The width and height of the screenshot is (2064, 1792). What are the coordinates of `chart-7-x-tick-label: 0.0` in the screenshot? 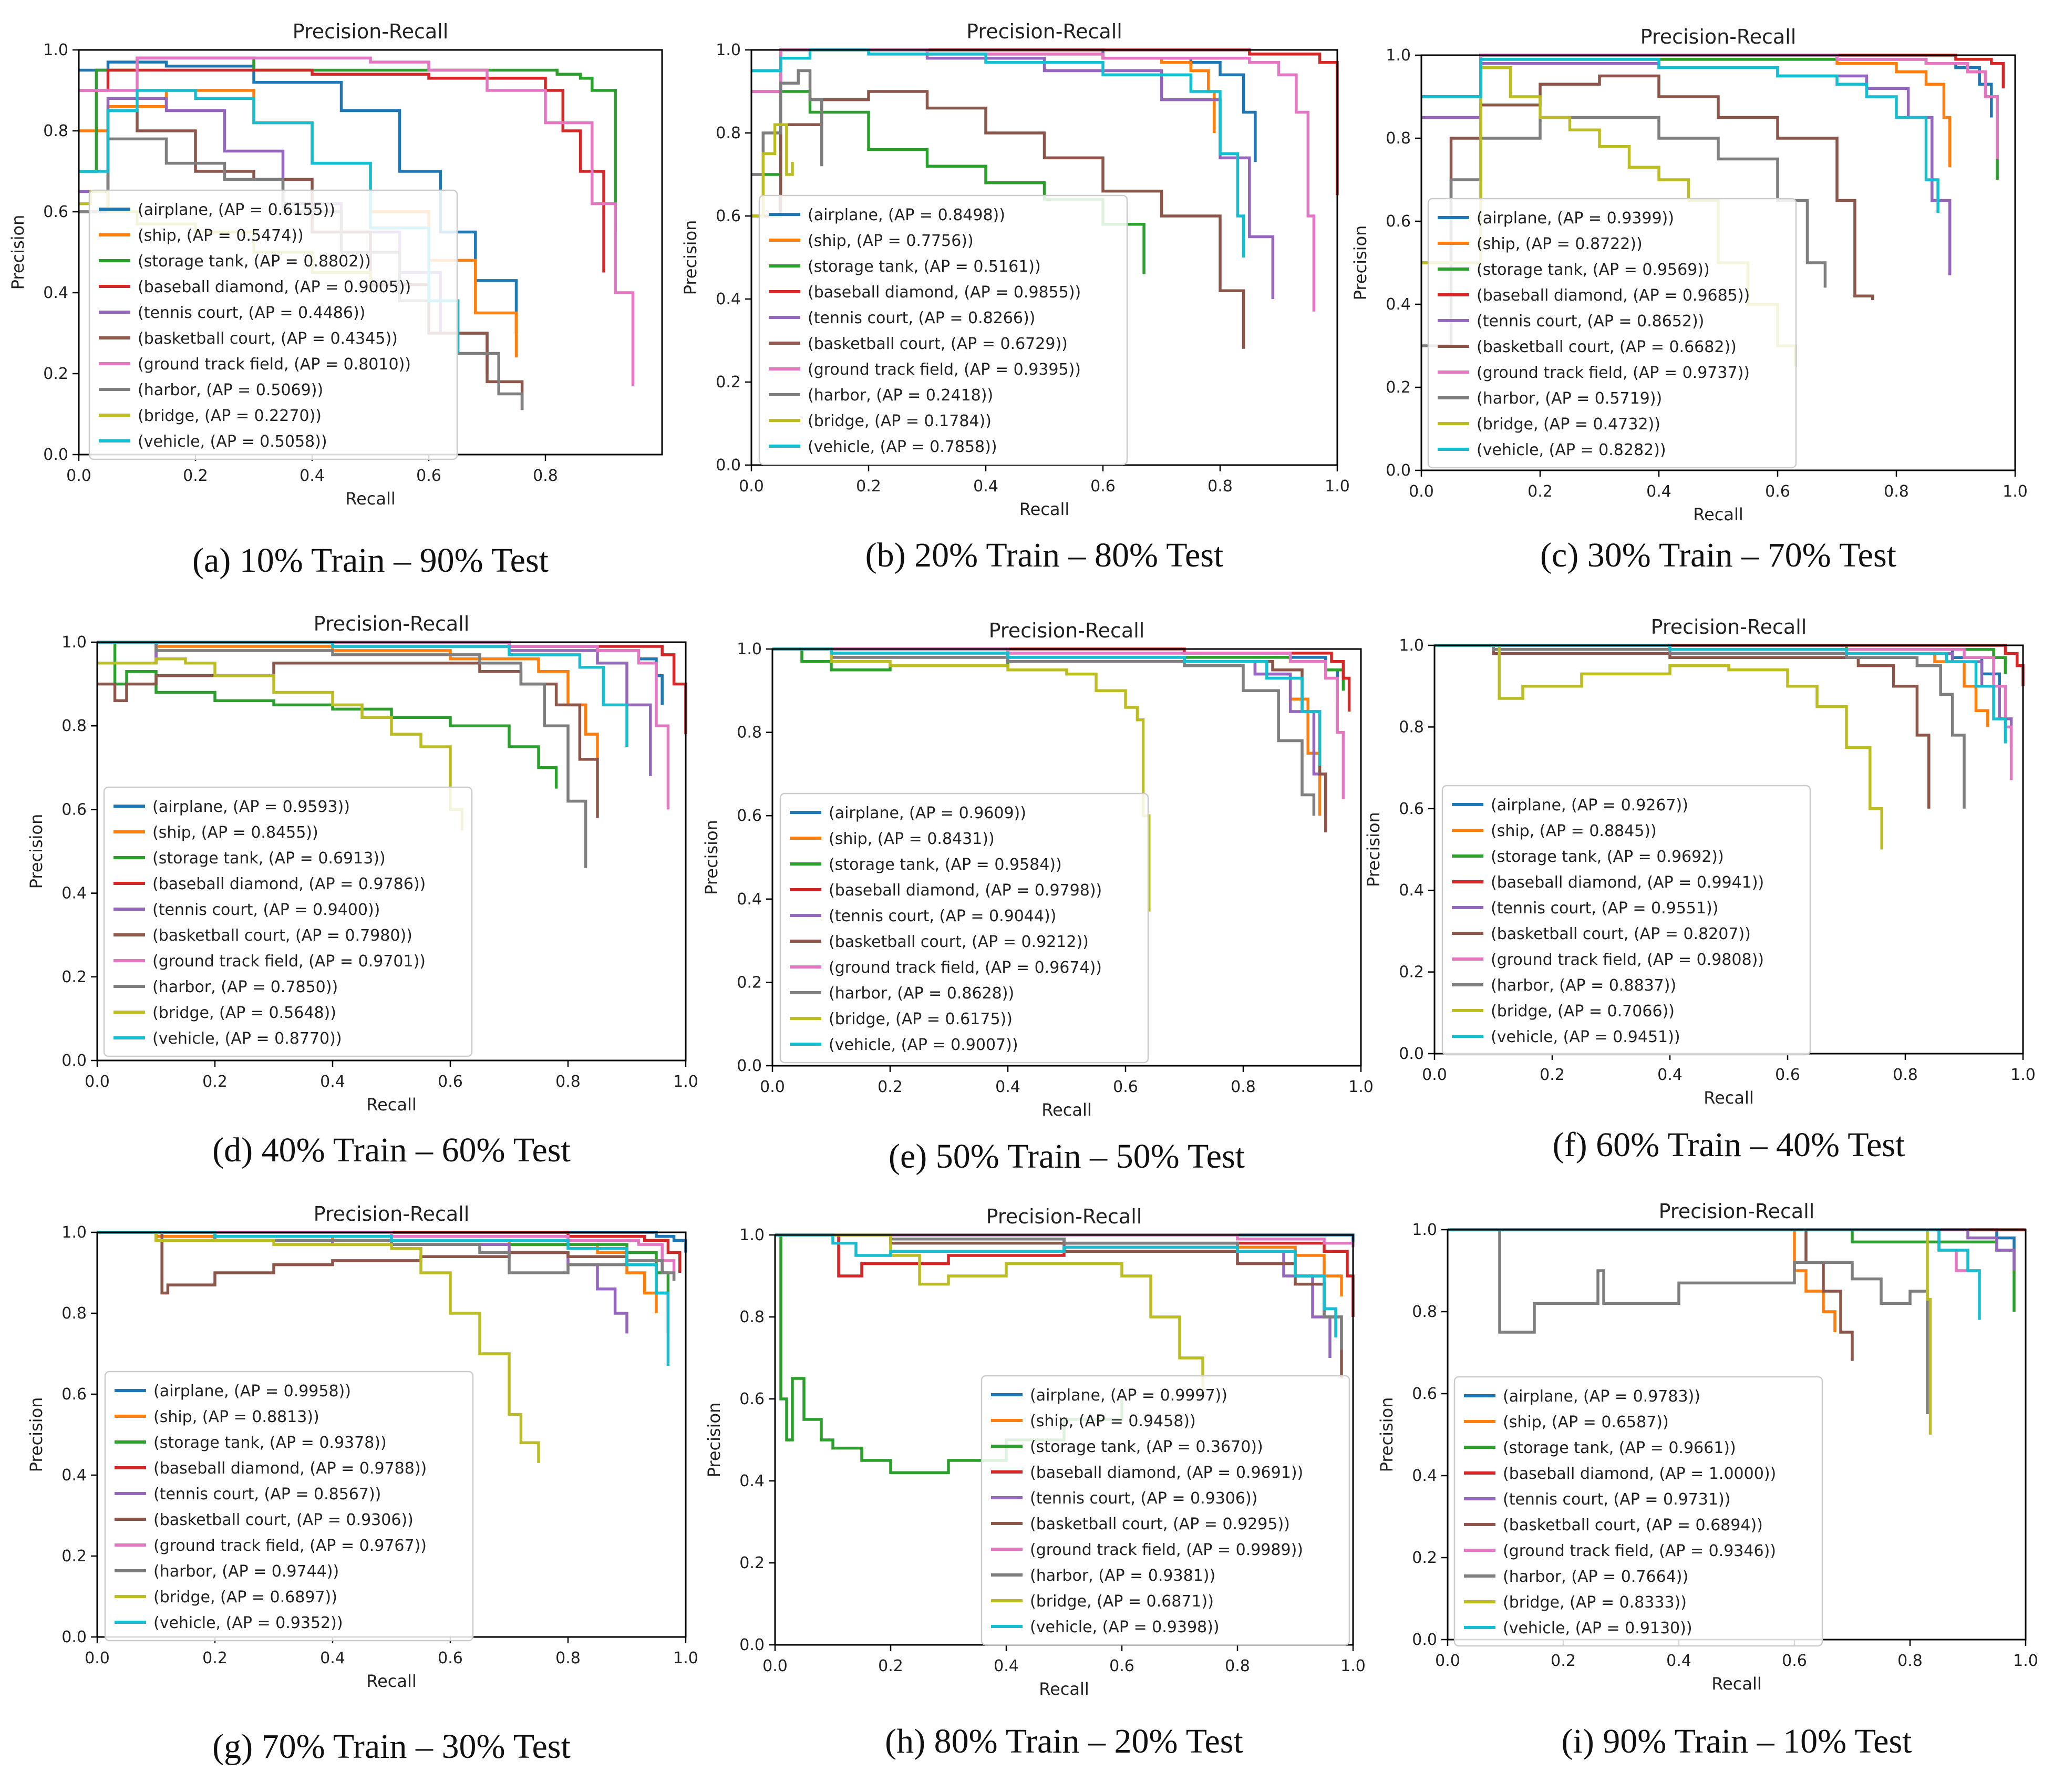 It's located at (98, 1658).